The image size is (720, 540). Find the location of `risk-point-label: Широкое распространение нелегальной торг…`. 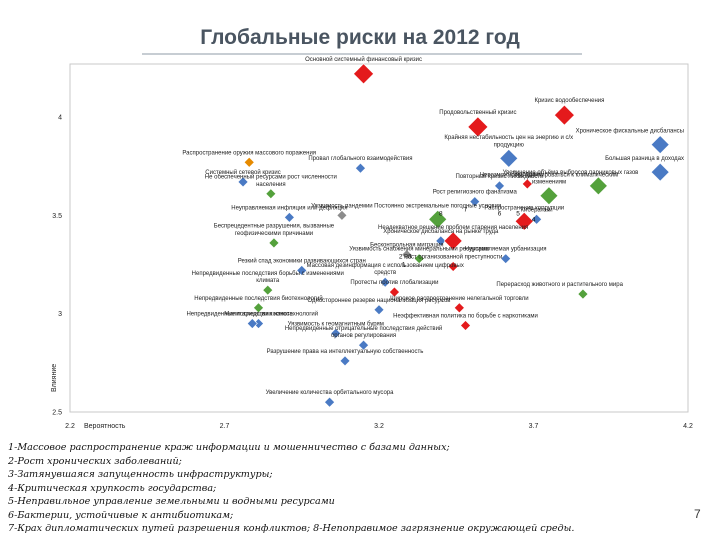

risk-point-label: Широкое распространение нелегальной торг… is located at coordinates (459, 298).